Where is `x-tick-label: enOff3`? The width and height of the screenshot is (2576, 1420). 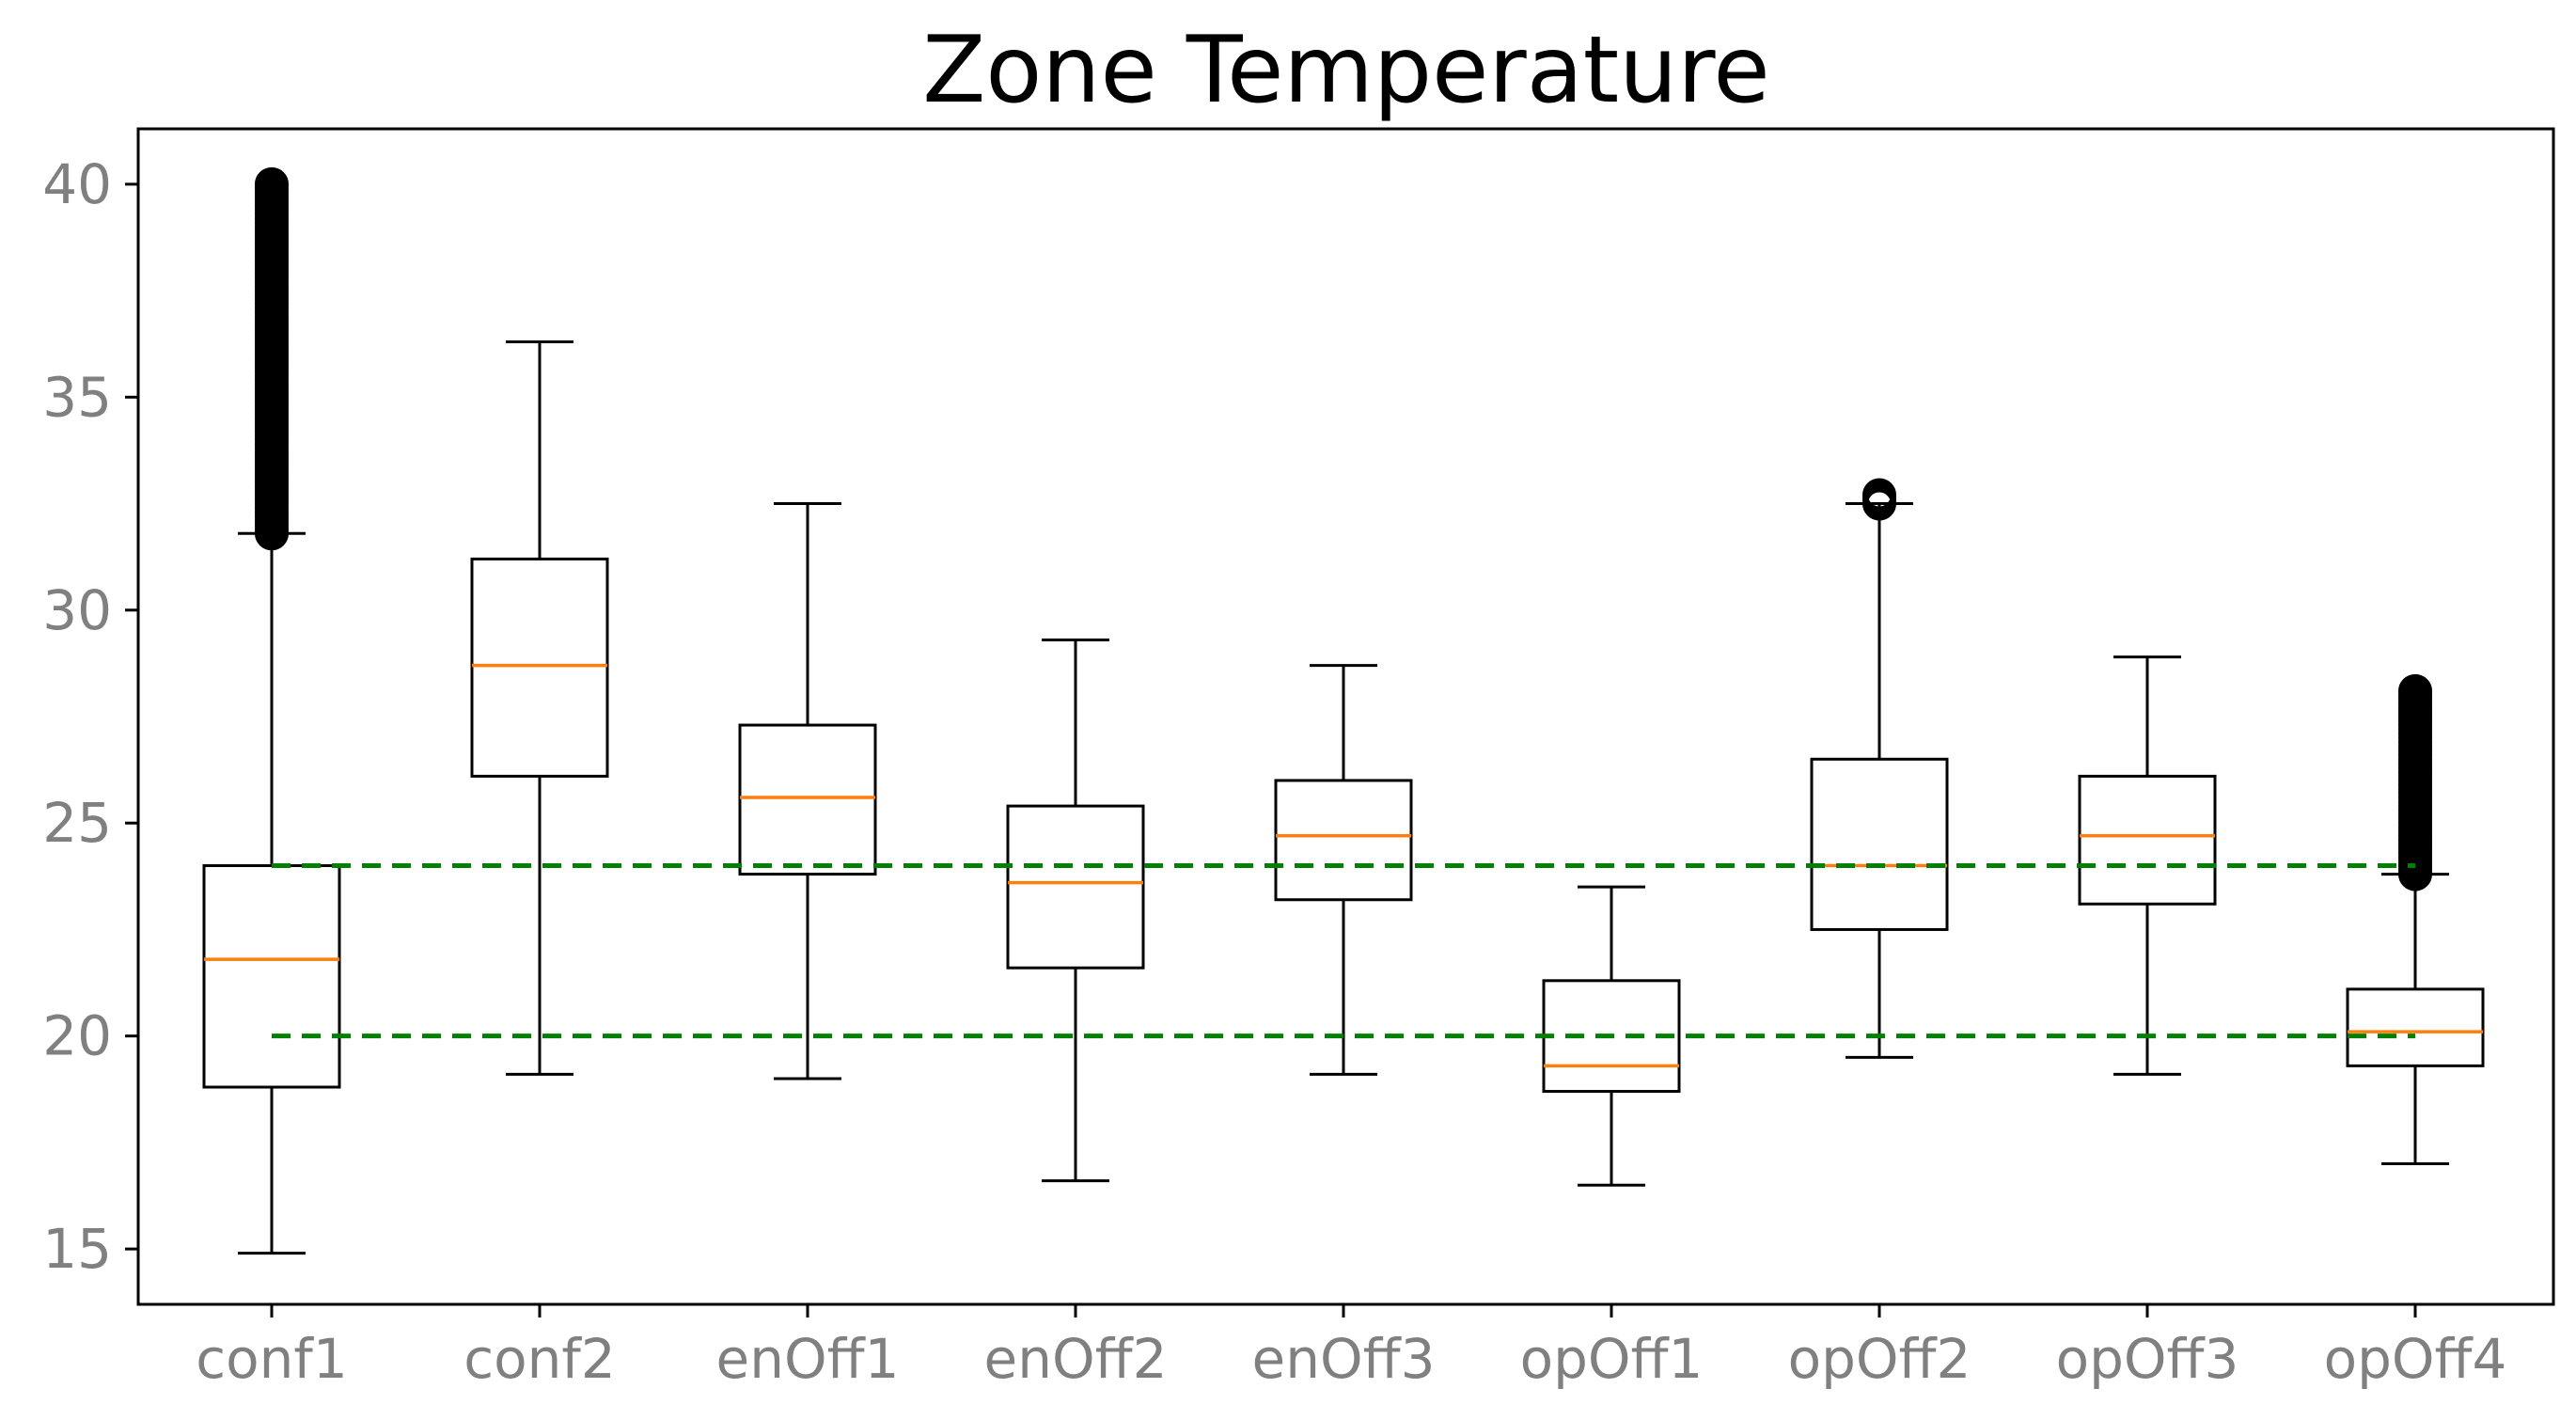 x-tick-label: enOff3 is located at coordinates (1344, 1359).